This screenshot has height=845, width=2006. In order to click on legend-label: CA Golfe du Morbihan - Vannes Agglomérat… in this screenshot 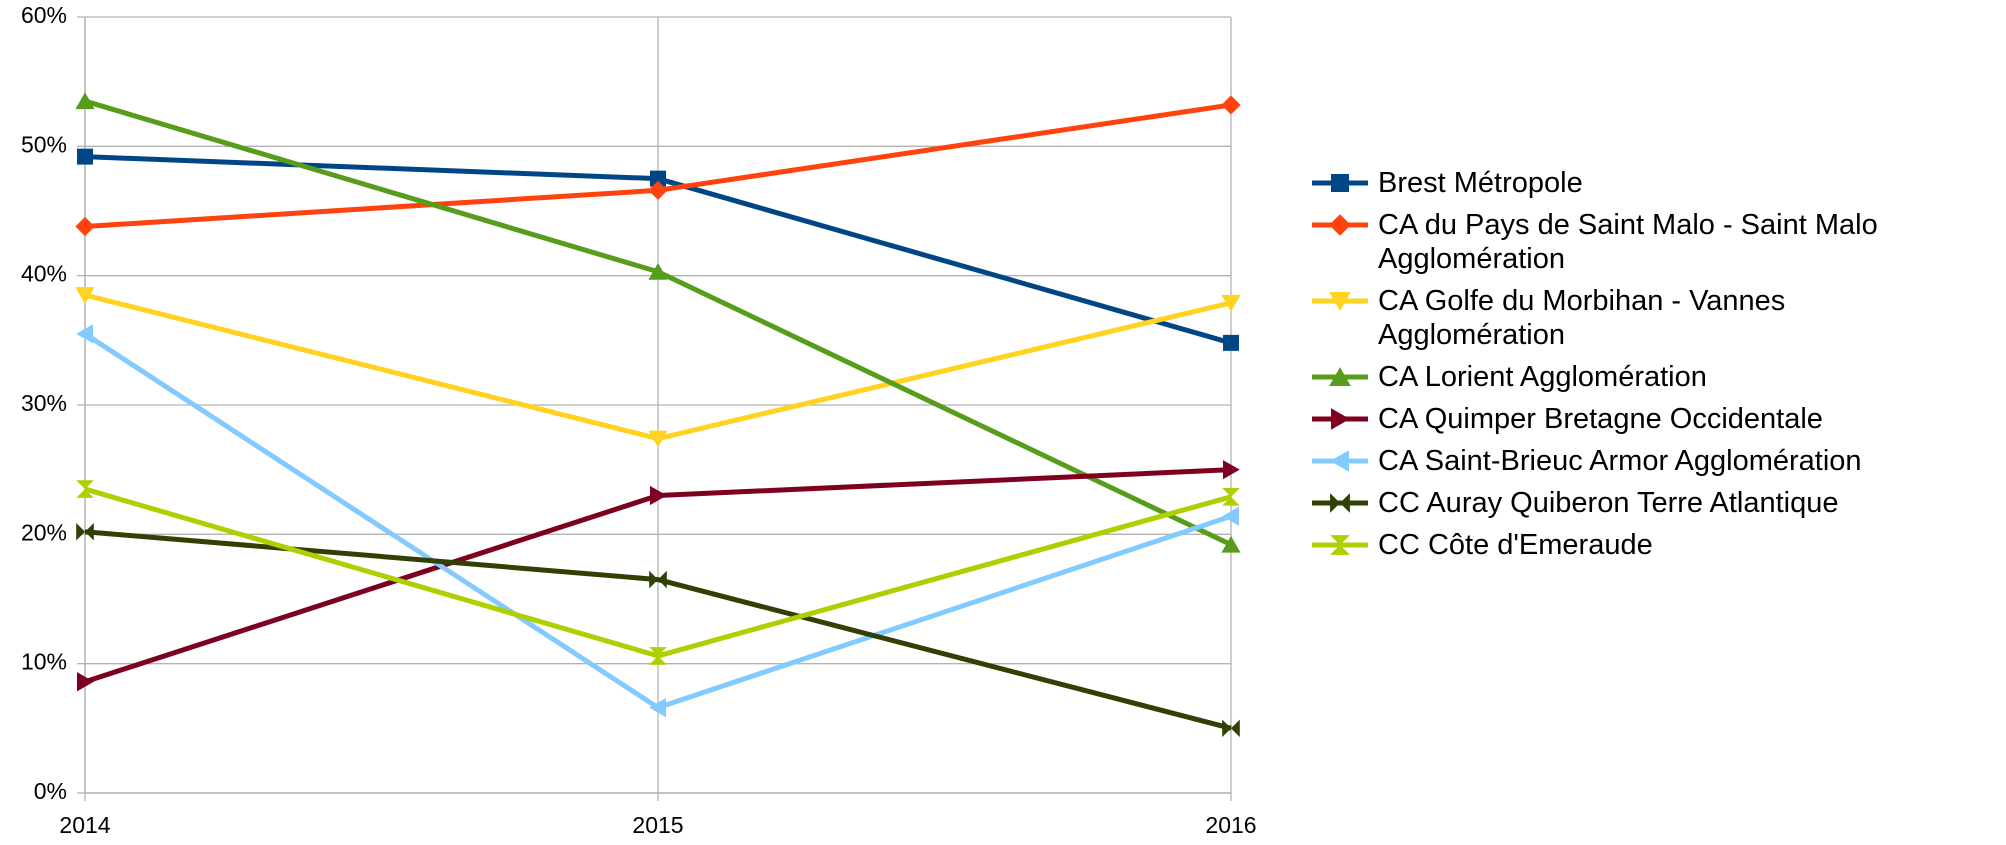, I will do `click(1582, 318)`.